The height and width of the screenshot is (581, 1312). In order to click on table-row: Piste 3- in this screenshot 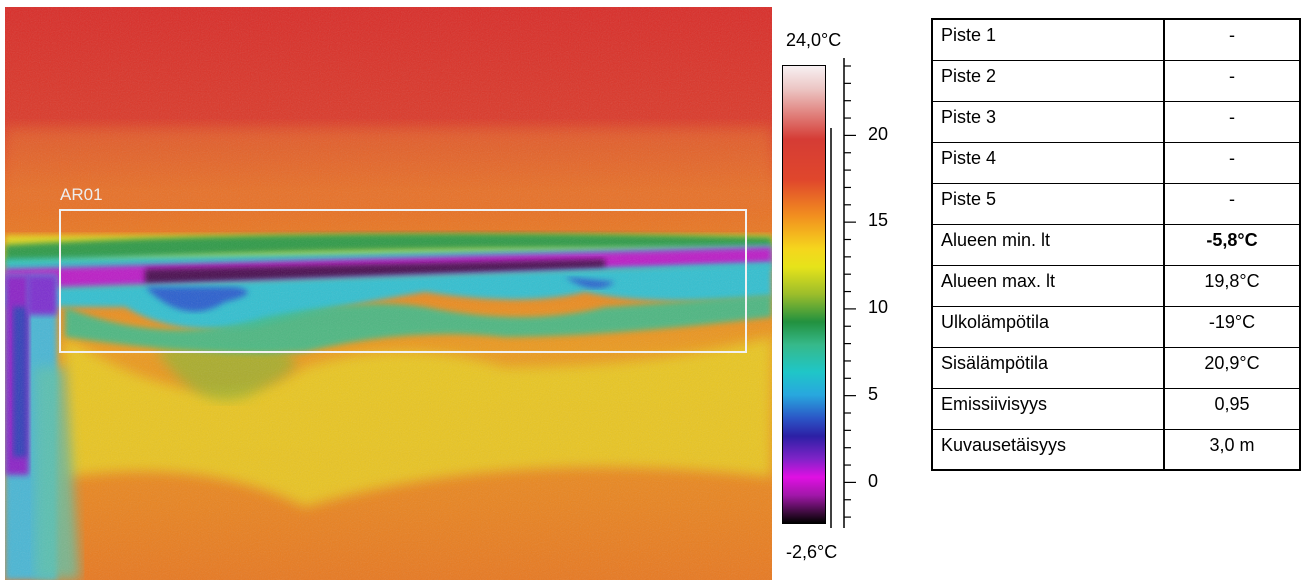, I will do `click(1116, 121)`.